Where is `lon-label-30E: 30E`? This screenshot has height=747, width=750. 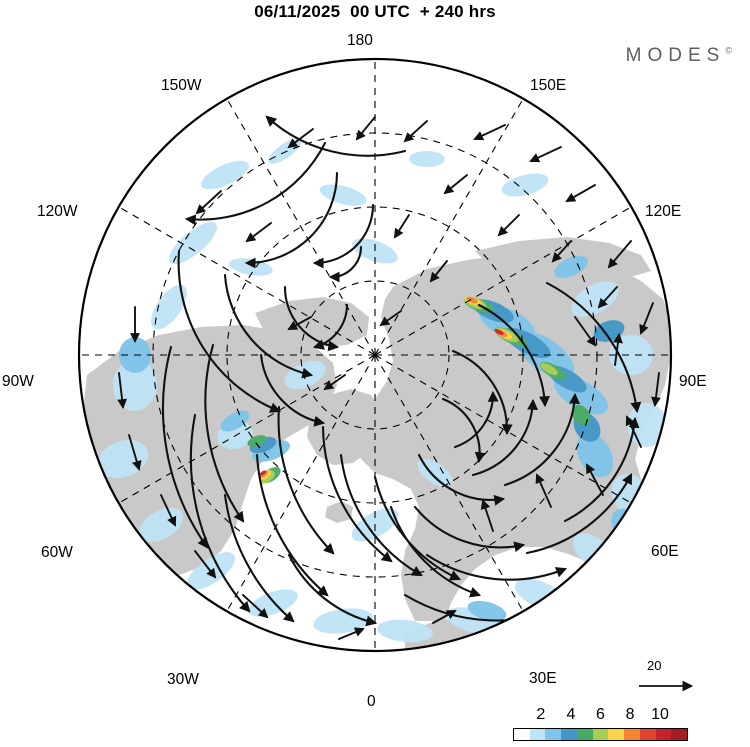
lon-label-30E: 30E is located at coordinates (543, 678).